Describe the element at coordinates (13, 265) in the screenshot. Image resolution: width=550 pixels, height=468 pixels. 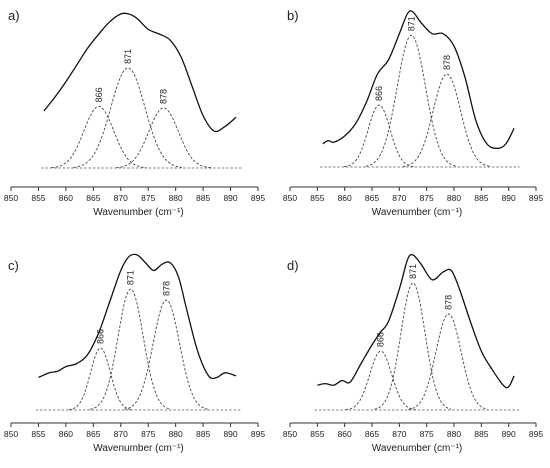
I see `panel-label: c)` at that location.